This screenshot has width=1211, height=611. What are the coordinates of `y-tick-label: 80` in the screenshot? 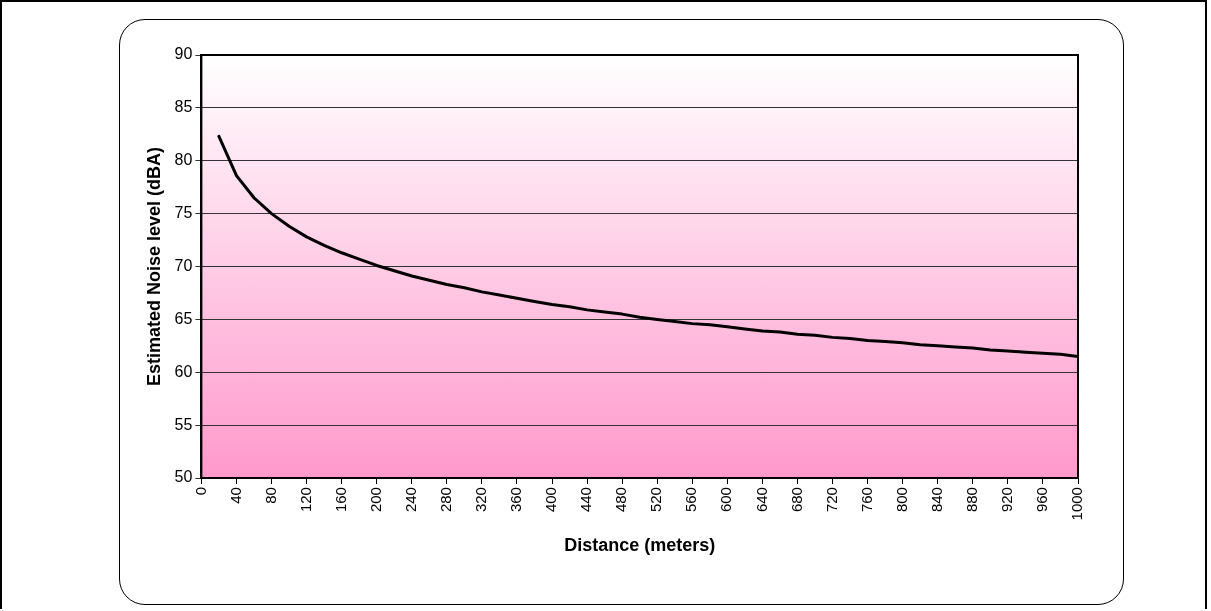 It's located at (183, 160).